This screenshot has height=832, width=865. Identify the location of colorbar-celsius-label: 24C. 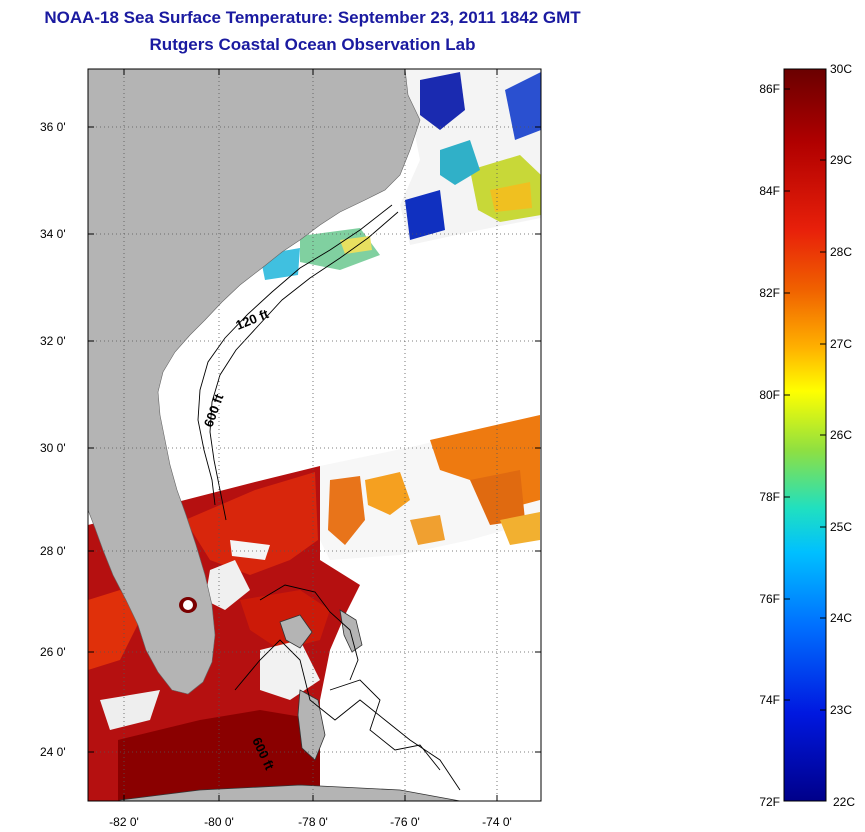
(841, 618).